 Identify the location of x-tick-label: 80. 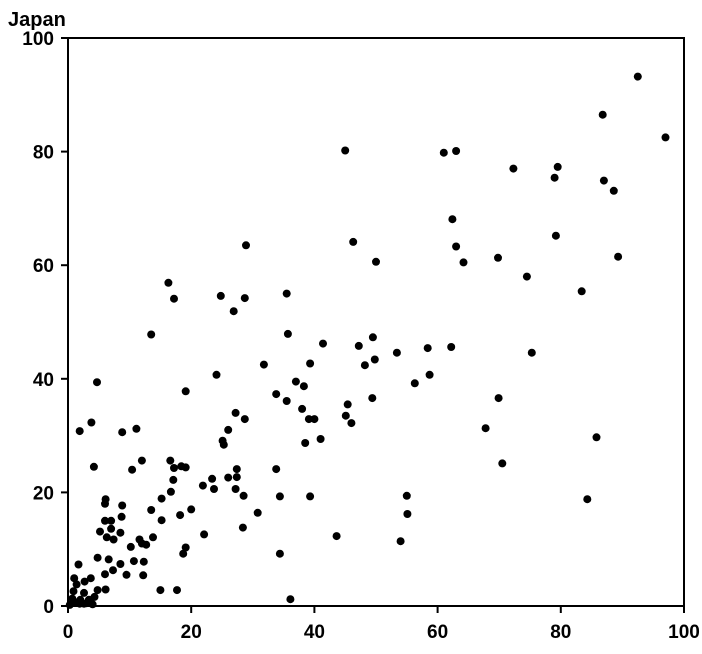
(560, 632).